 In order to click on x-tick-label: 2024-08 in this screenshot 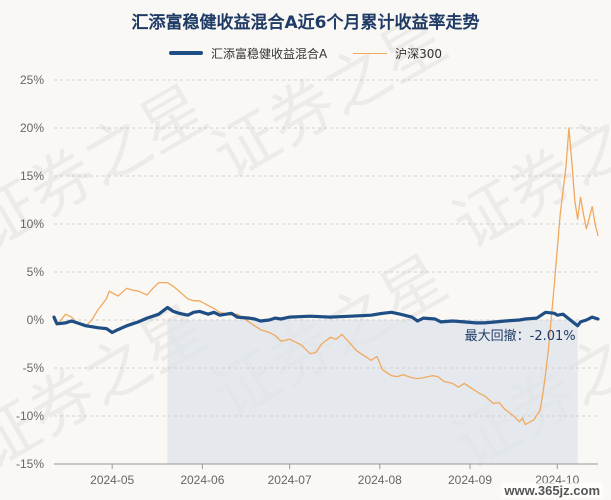, I will do `click(380, 480)`.